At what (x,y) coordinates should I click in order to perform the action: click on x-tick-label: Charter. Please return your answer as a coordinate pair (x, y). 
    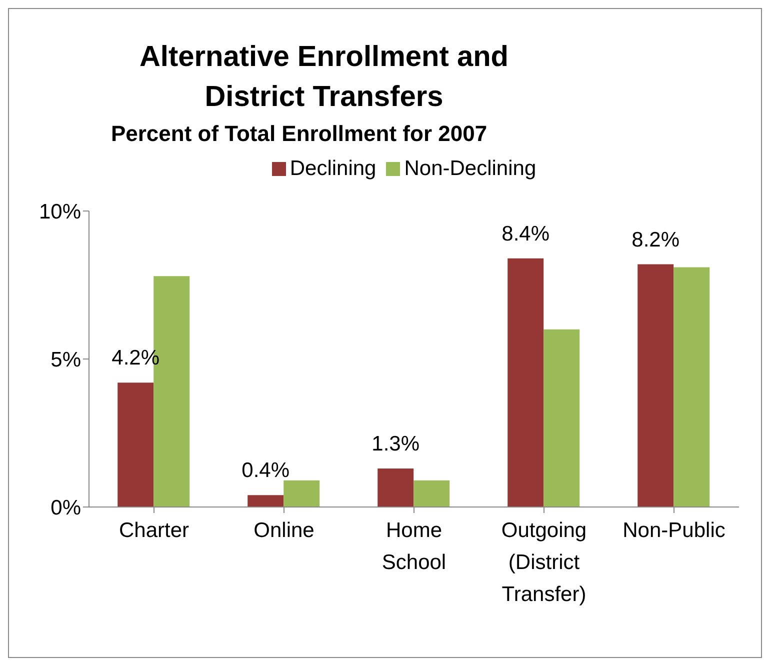
    Looking at the image, I should click on (154, 530).